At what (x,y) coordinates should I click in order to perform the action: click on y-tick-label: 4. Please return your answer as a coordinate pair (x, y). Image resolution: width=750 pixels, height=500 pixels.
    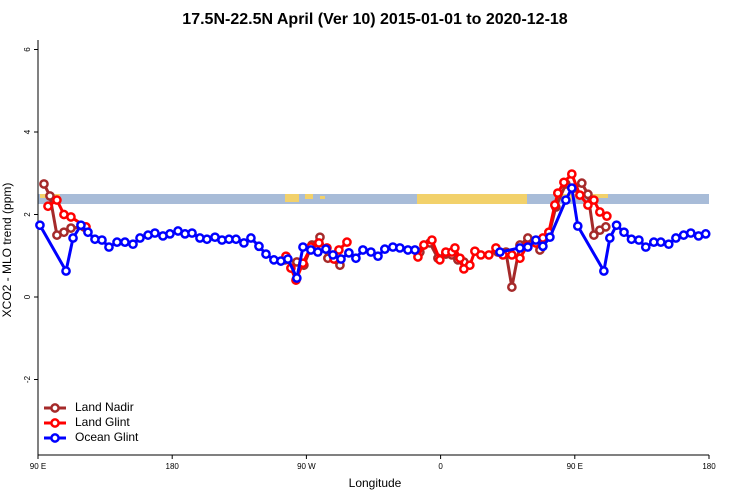
    Looking at the image, I should click on (27, 131).